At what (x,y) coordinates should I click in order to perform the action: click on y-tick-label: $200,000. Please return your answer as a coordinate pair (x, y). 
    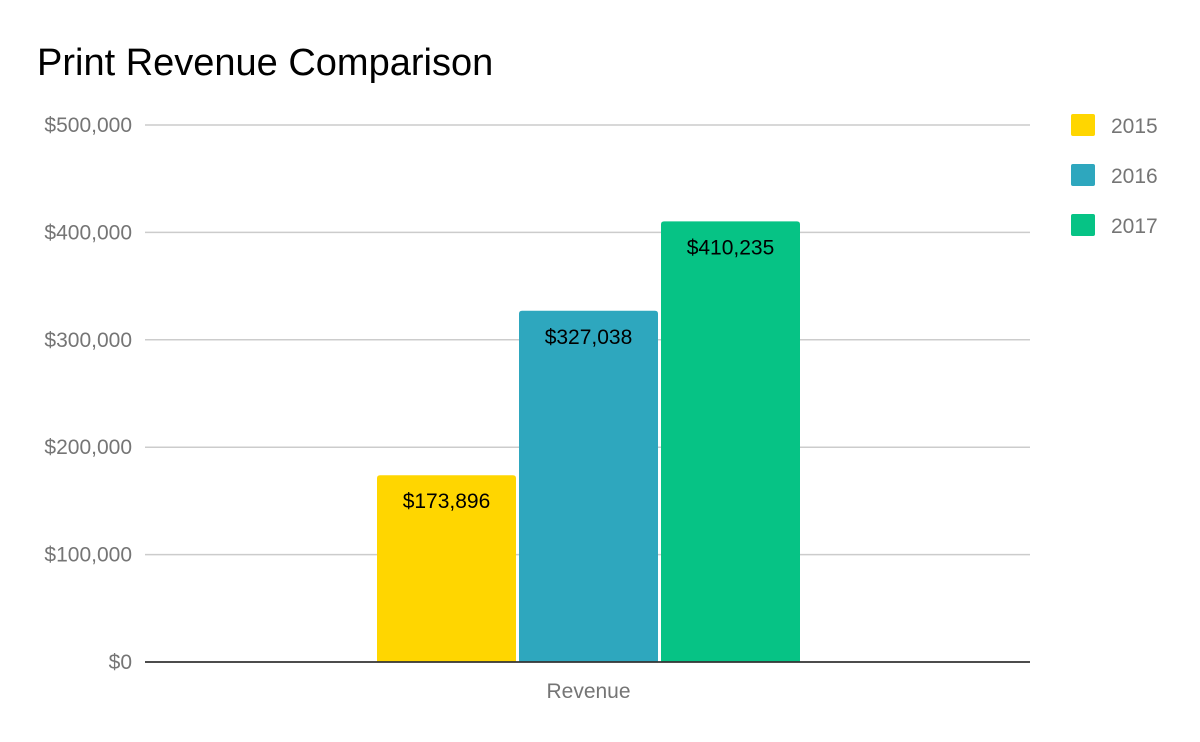
    Looking at the image, I should click on (88, 447).